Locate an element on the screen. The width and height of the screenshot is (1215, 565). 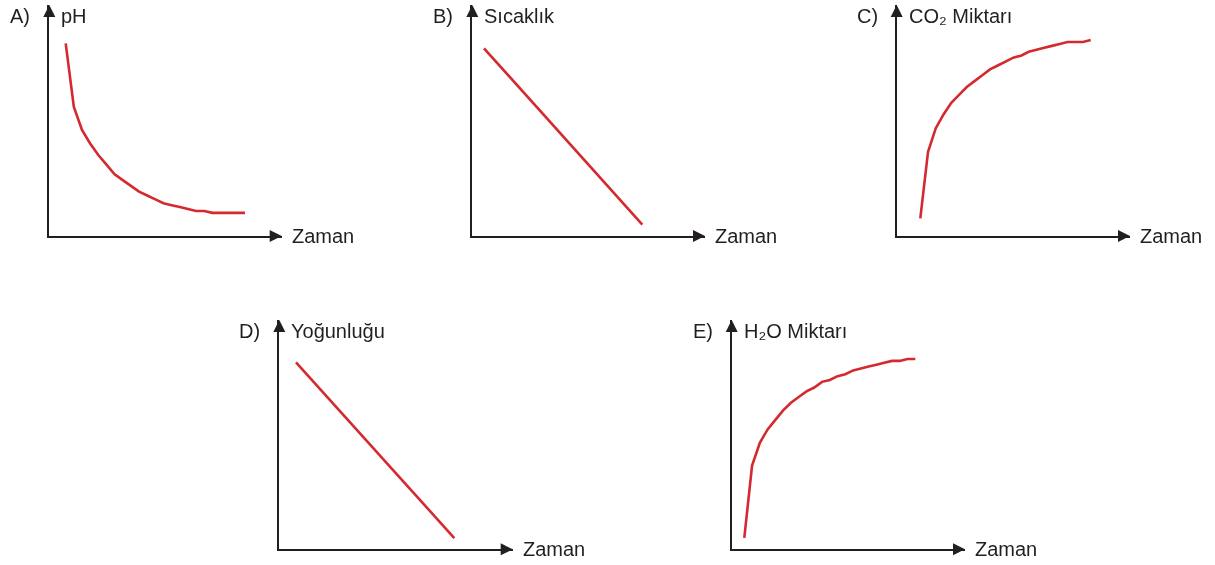
chart-title: C) is located at coordinates (868, 16).